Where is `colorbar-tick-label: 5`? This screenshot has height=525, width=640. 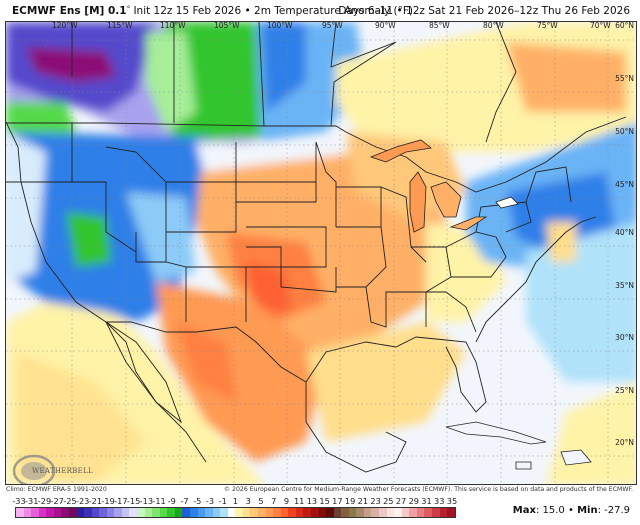 colorbar-tick-label: 5 is located at coordinates (261, 501).